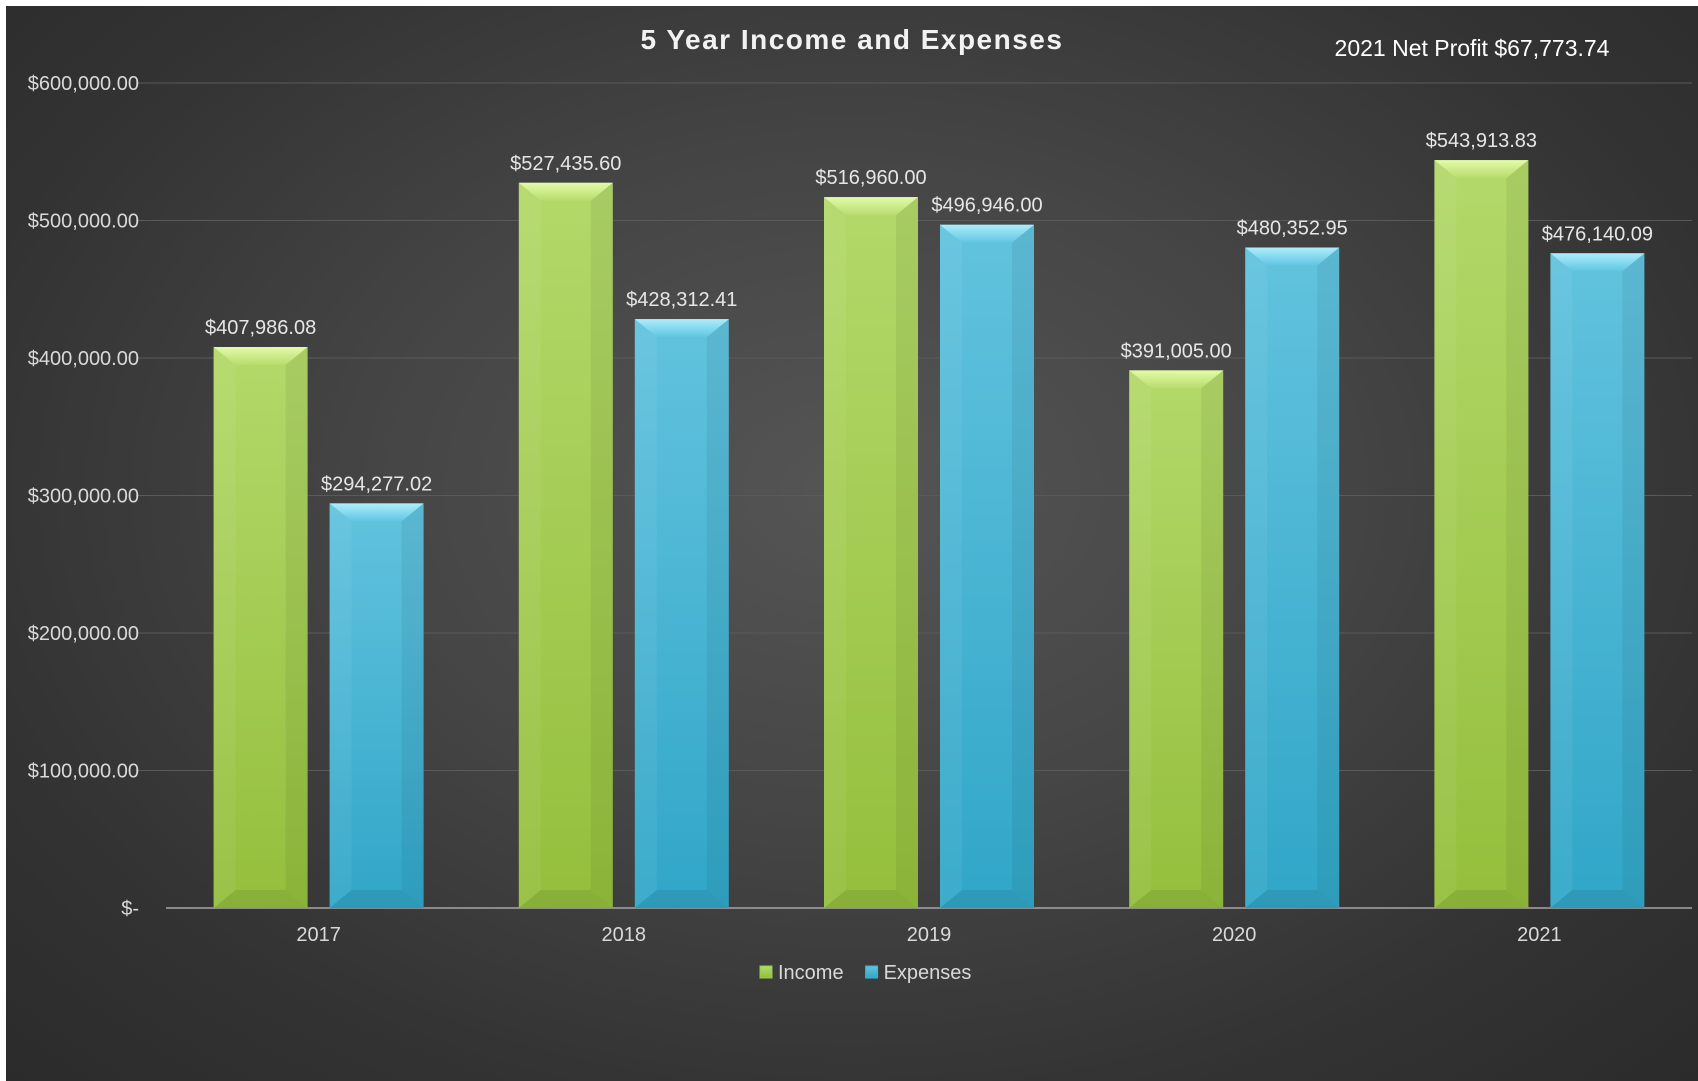  What do you see at coordinates (928, 973) in the screenshot?
I see `legend-label: Expenses` at bounding box center [928, 973].